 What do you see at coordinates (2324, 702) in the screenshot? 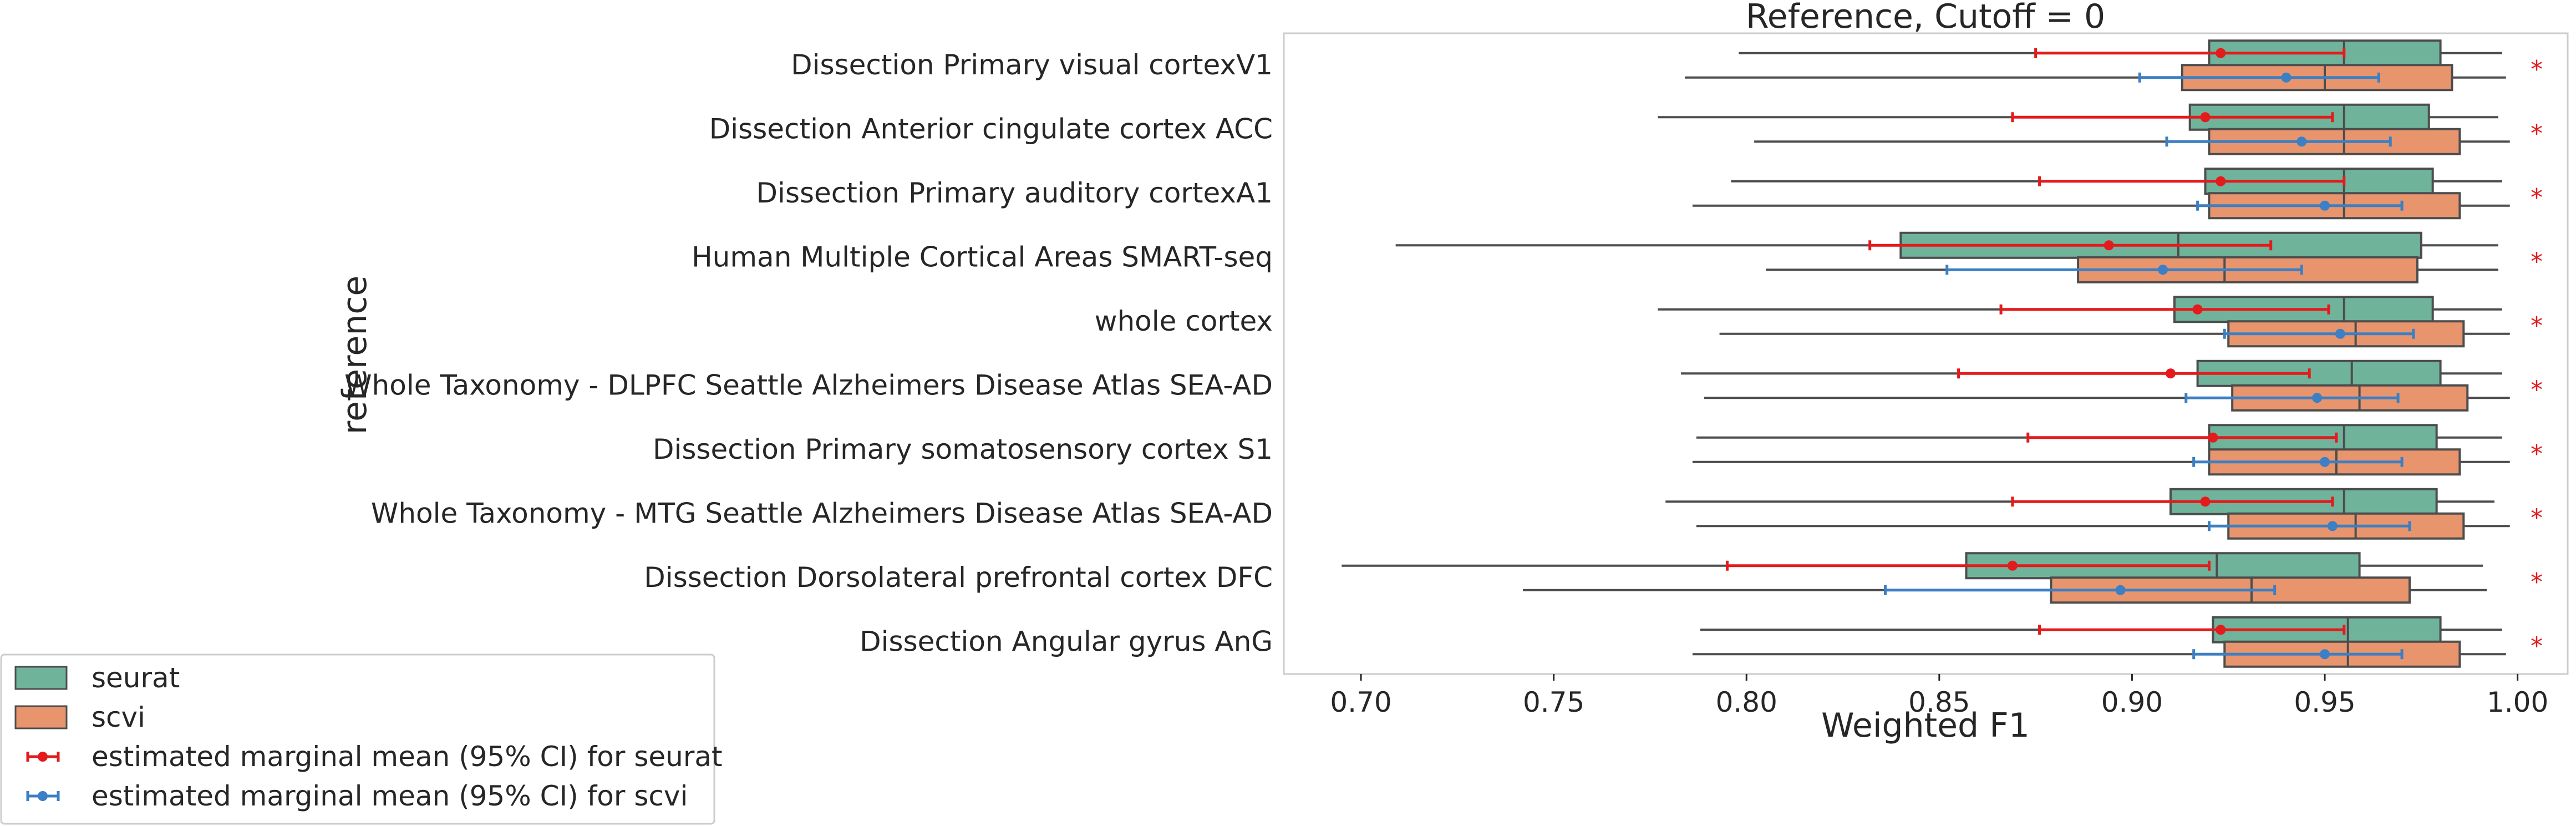
I see `x-tick-label: 0.95` at bounding box center [2324, 702].